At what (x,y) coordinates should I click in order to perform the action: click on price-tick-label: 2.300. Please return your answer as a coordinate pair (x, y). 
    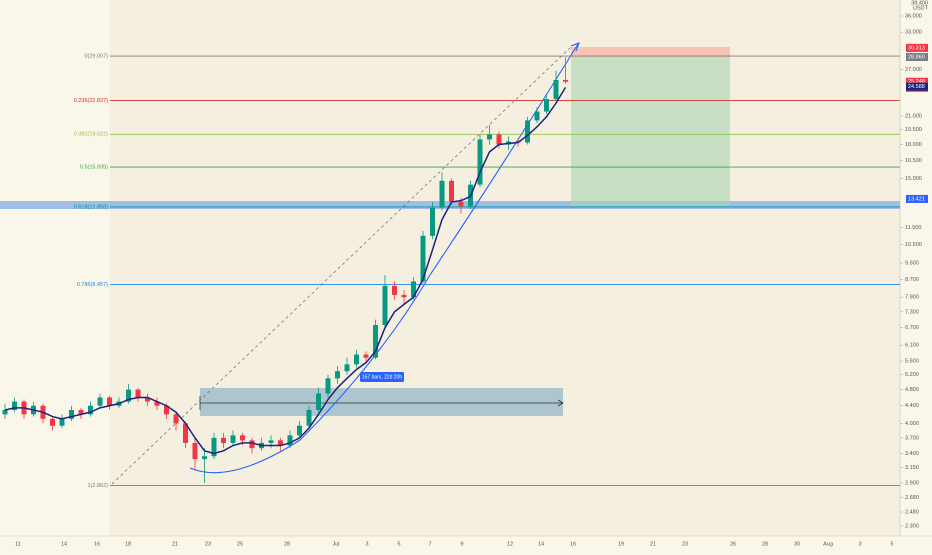
    Looking at the image, I should click on (912, 526).